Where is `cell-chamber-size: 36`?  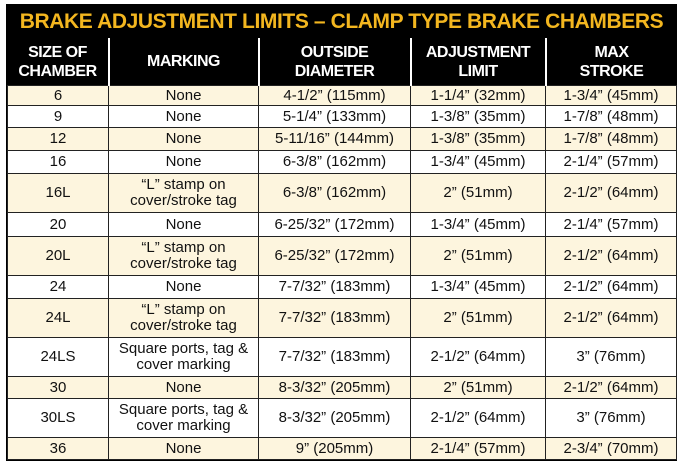
cell-chamber-size: 36 is located at coordinates (58, 448).